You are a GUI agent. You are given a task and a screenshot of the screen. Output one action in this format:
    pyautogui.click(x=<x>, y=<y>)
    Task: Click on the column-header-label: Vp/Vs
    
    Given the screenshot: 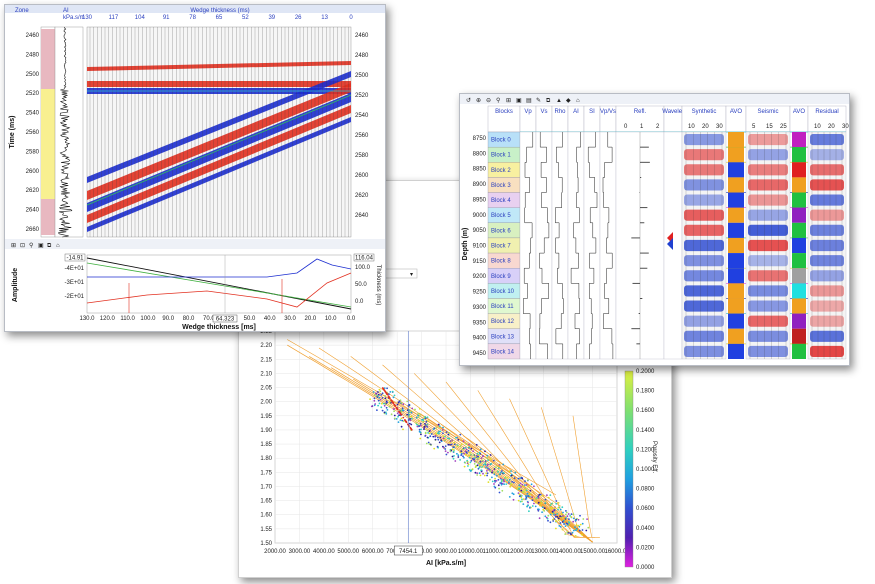 What is the action you would take?
    pyautogui.click(x=608, y=112)
    